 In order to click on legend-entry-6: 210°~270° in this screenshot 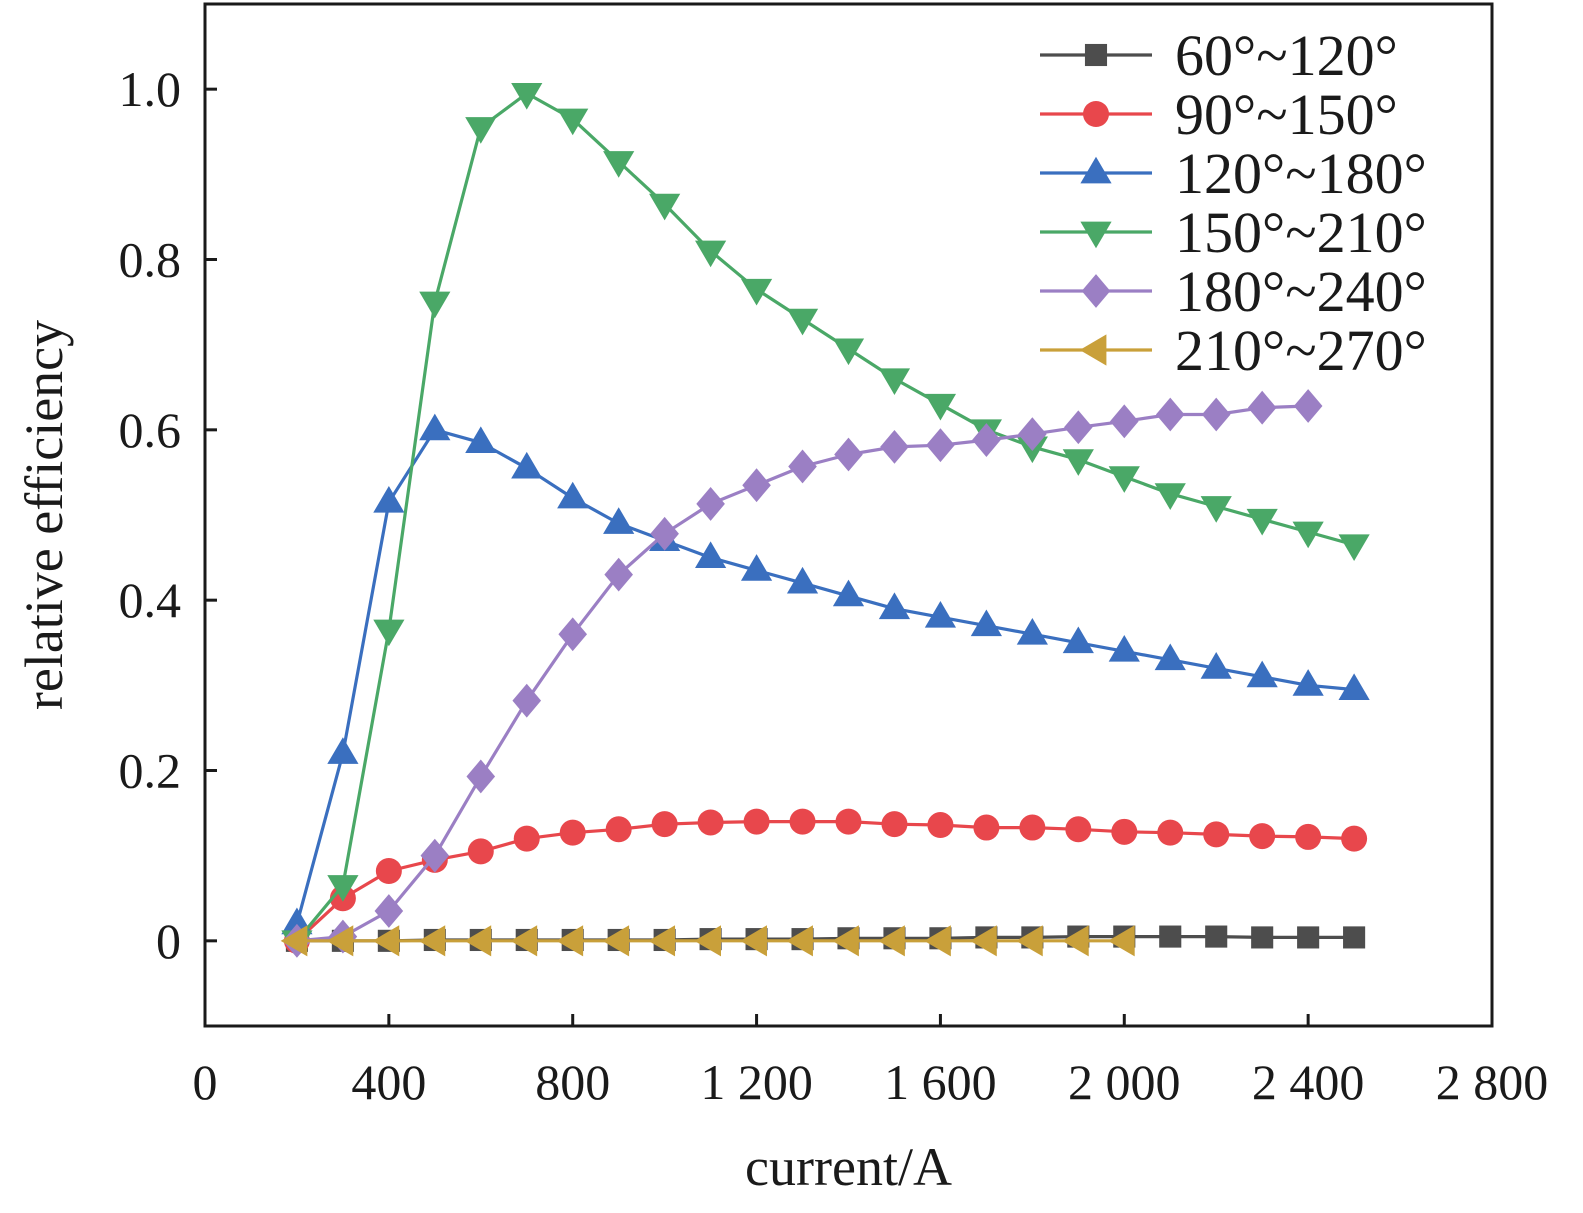, I will do `click(1233, 350)`.